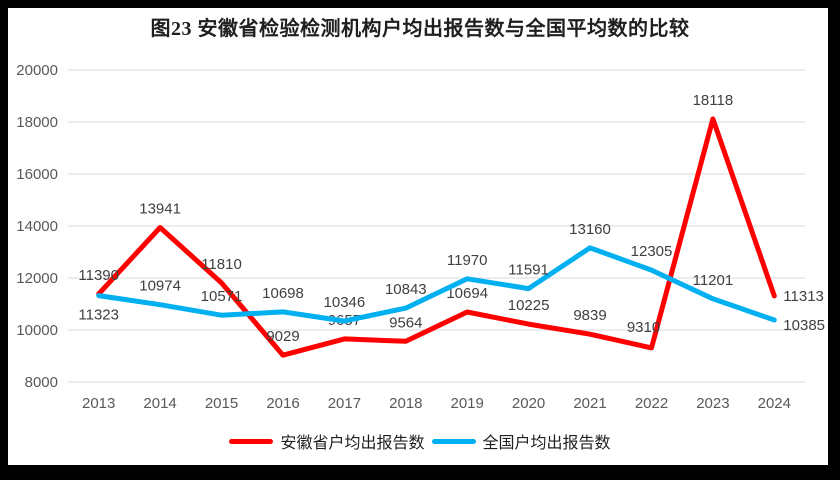 The image size is (840, 480). What do you see at coordinates (590, 229) in the screenshot?
I see `data-label: 13160` at bounding box center [590, 229].